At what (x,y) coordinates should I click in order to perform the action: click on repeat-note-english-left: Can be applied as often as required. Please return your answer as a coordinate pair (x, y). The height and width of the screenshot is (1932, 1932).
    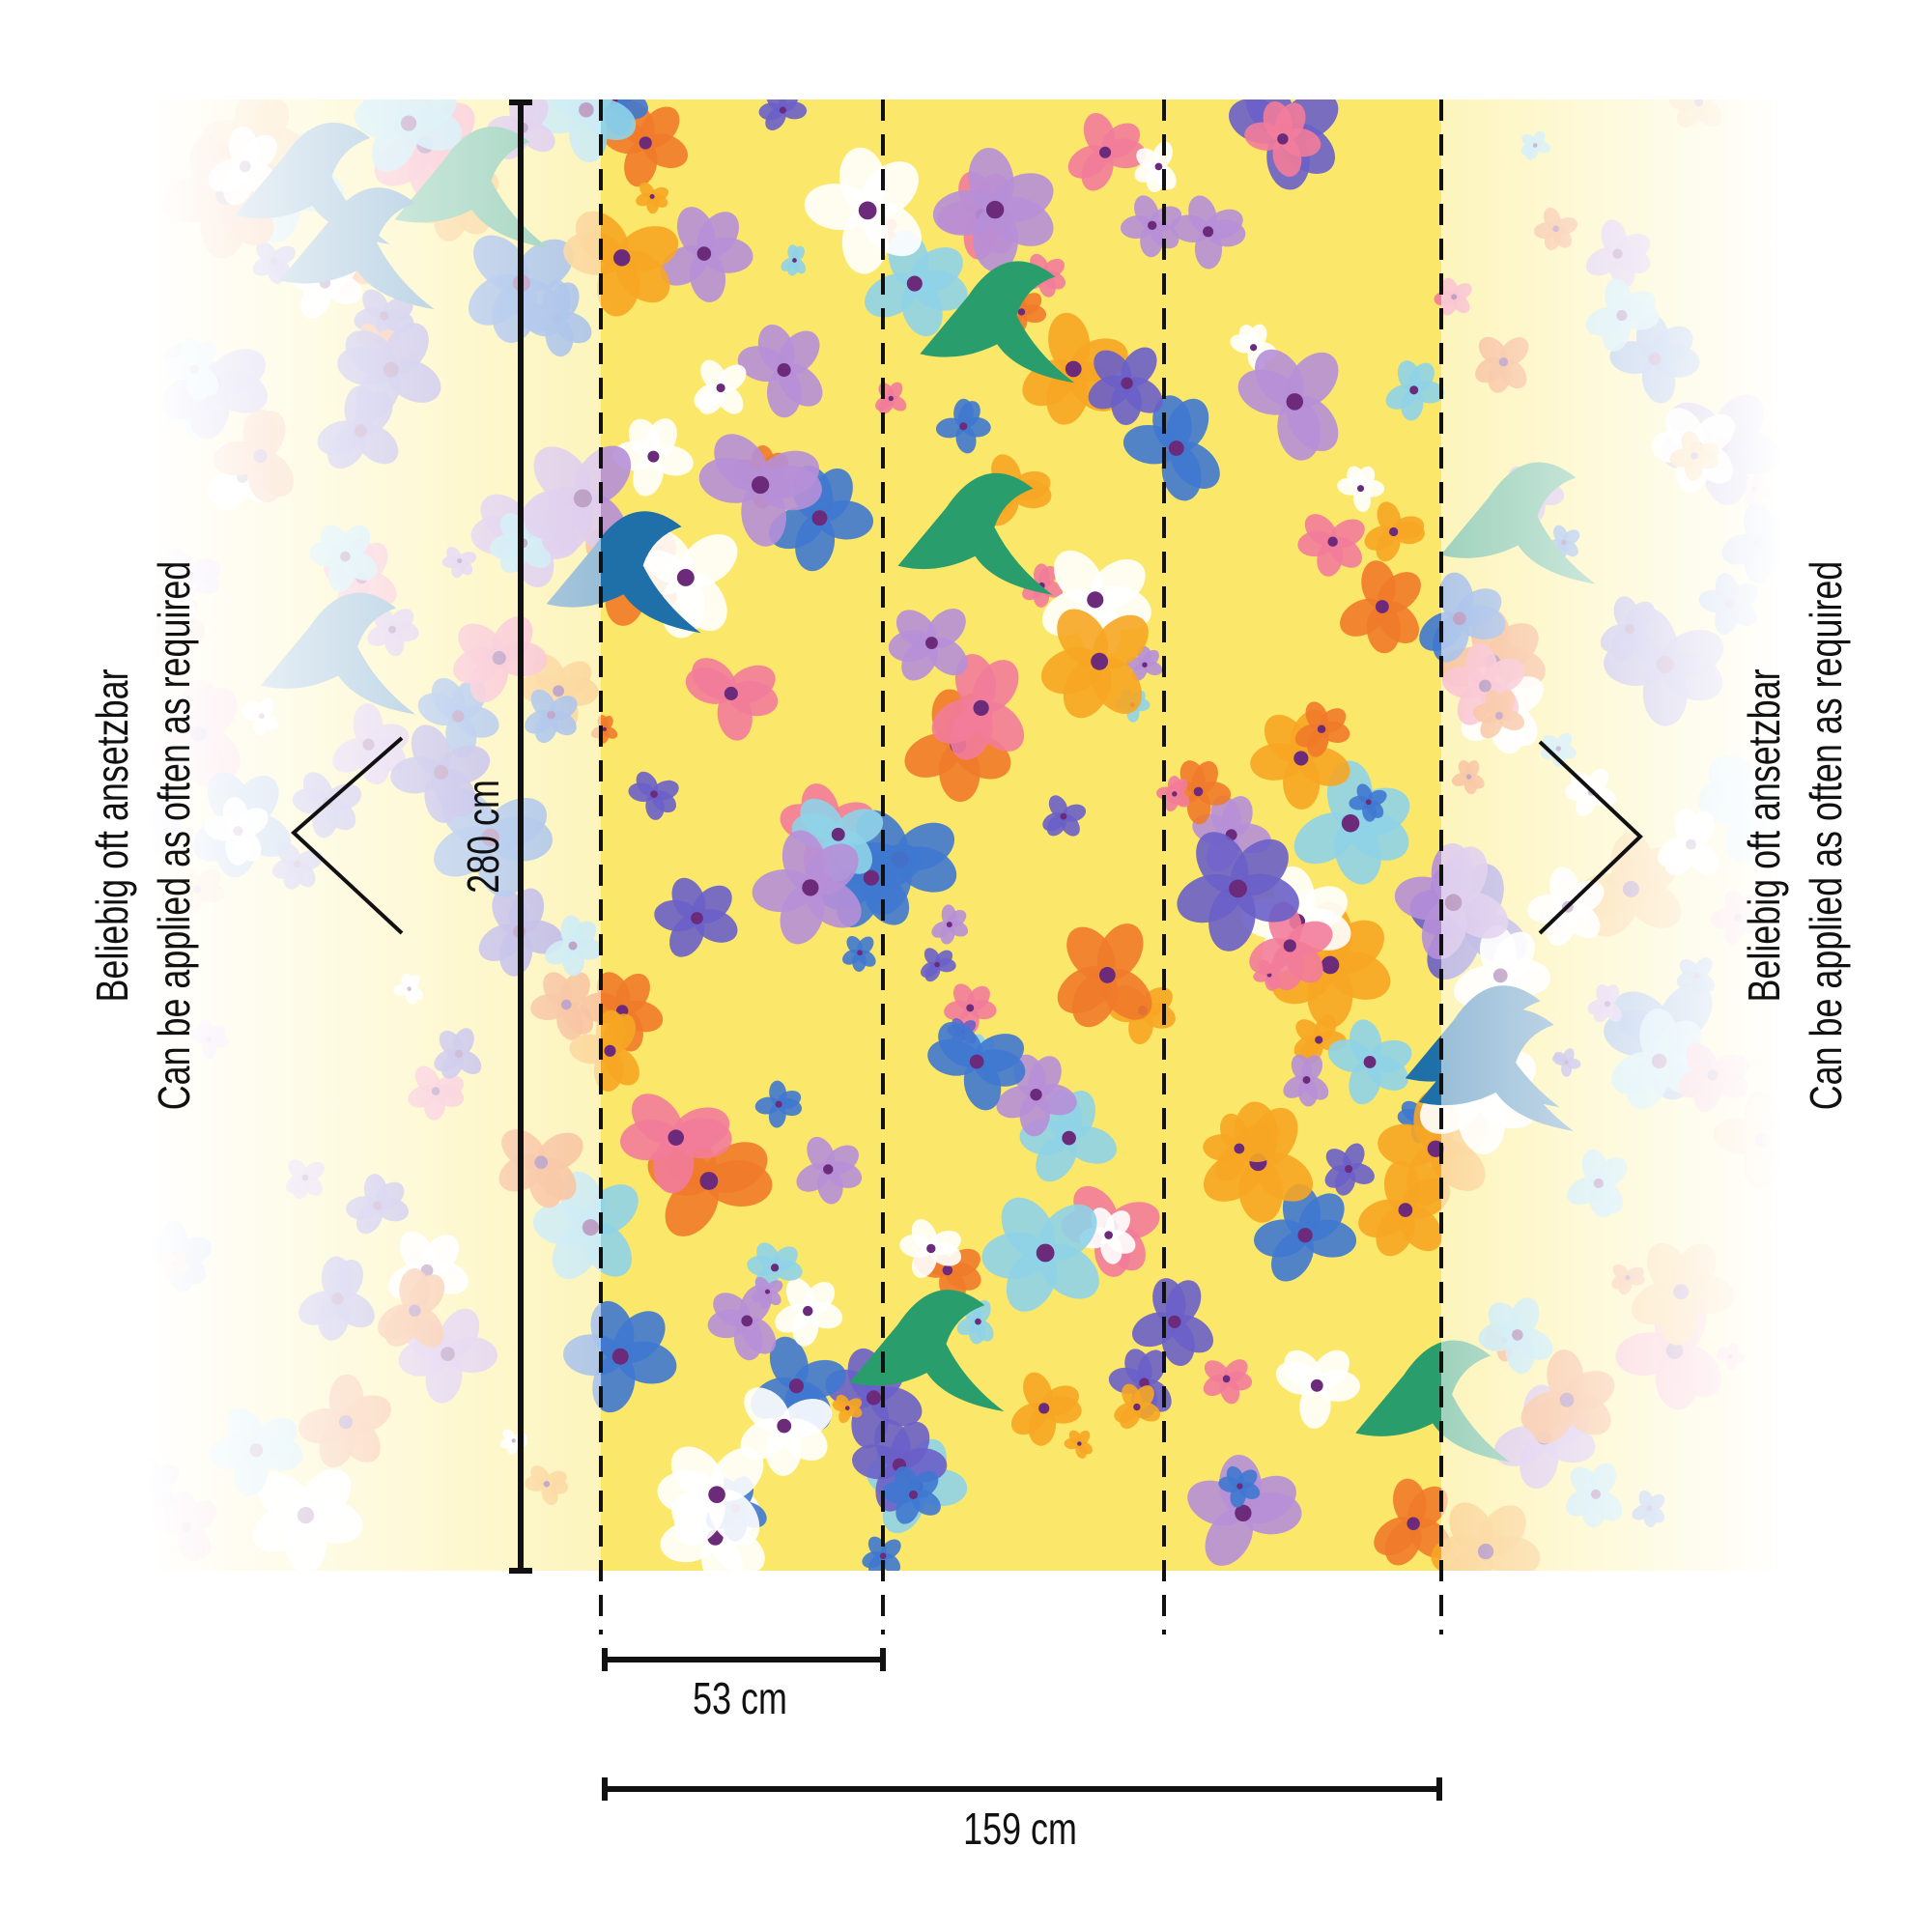
    Looking at the image, I should click on (174, 835).